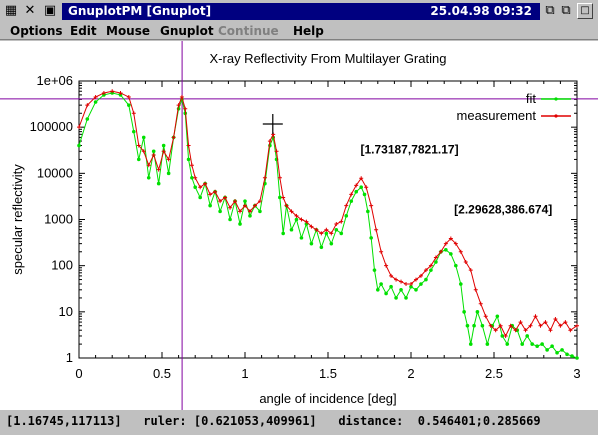  Describe the element at coordinates (481, 11) in the screenshot. I see `title-clock: 25.04.98 09:32` at that location.